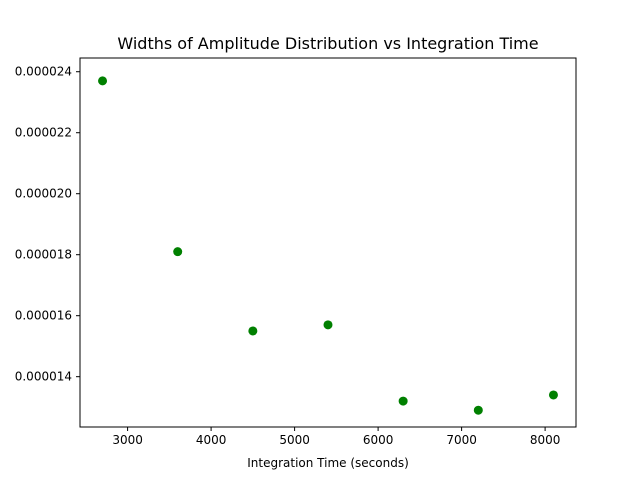  I want to click on x-tick-label: 4000, so click(211, 440).